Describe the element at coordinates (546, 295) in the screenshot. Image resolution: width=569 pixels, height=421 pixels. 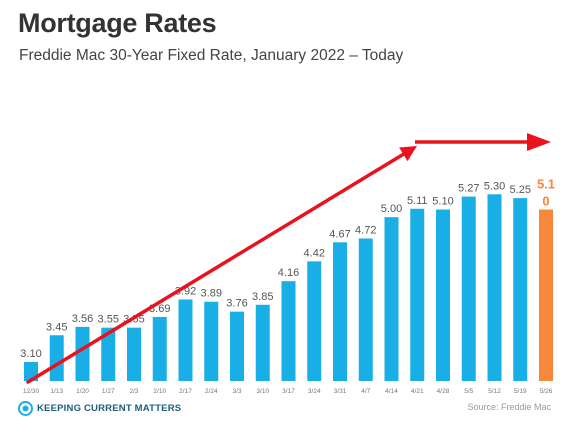
I see `bar-5/26` at that location.